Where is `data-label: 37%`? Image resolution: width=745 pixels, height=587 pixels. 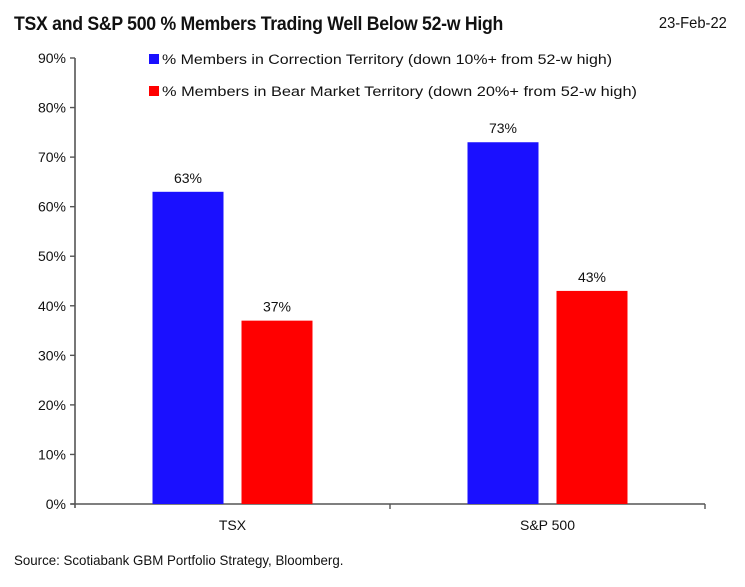 data-label: 37% is located at coordinates (277, 307).